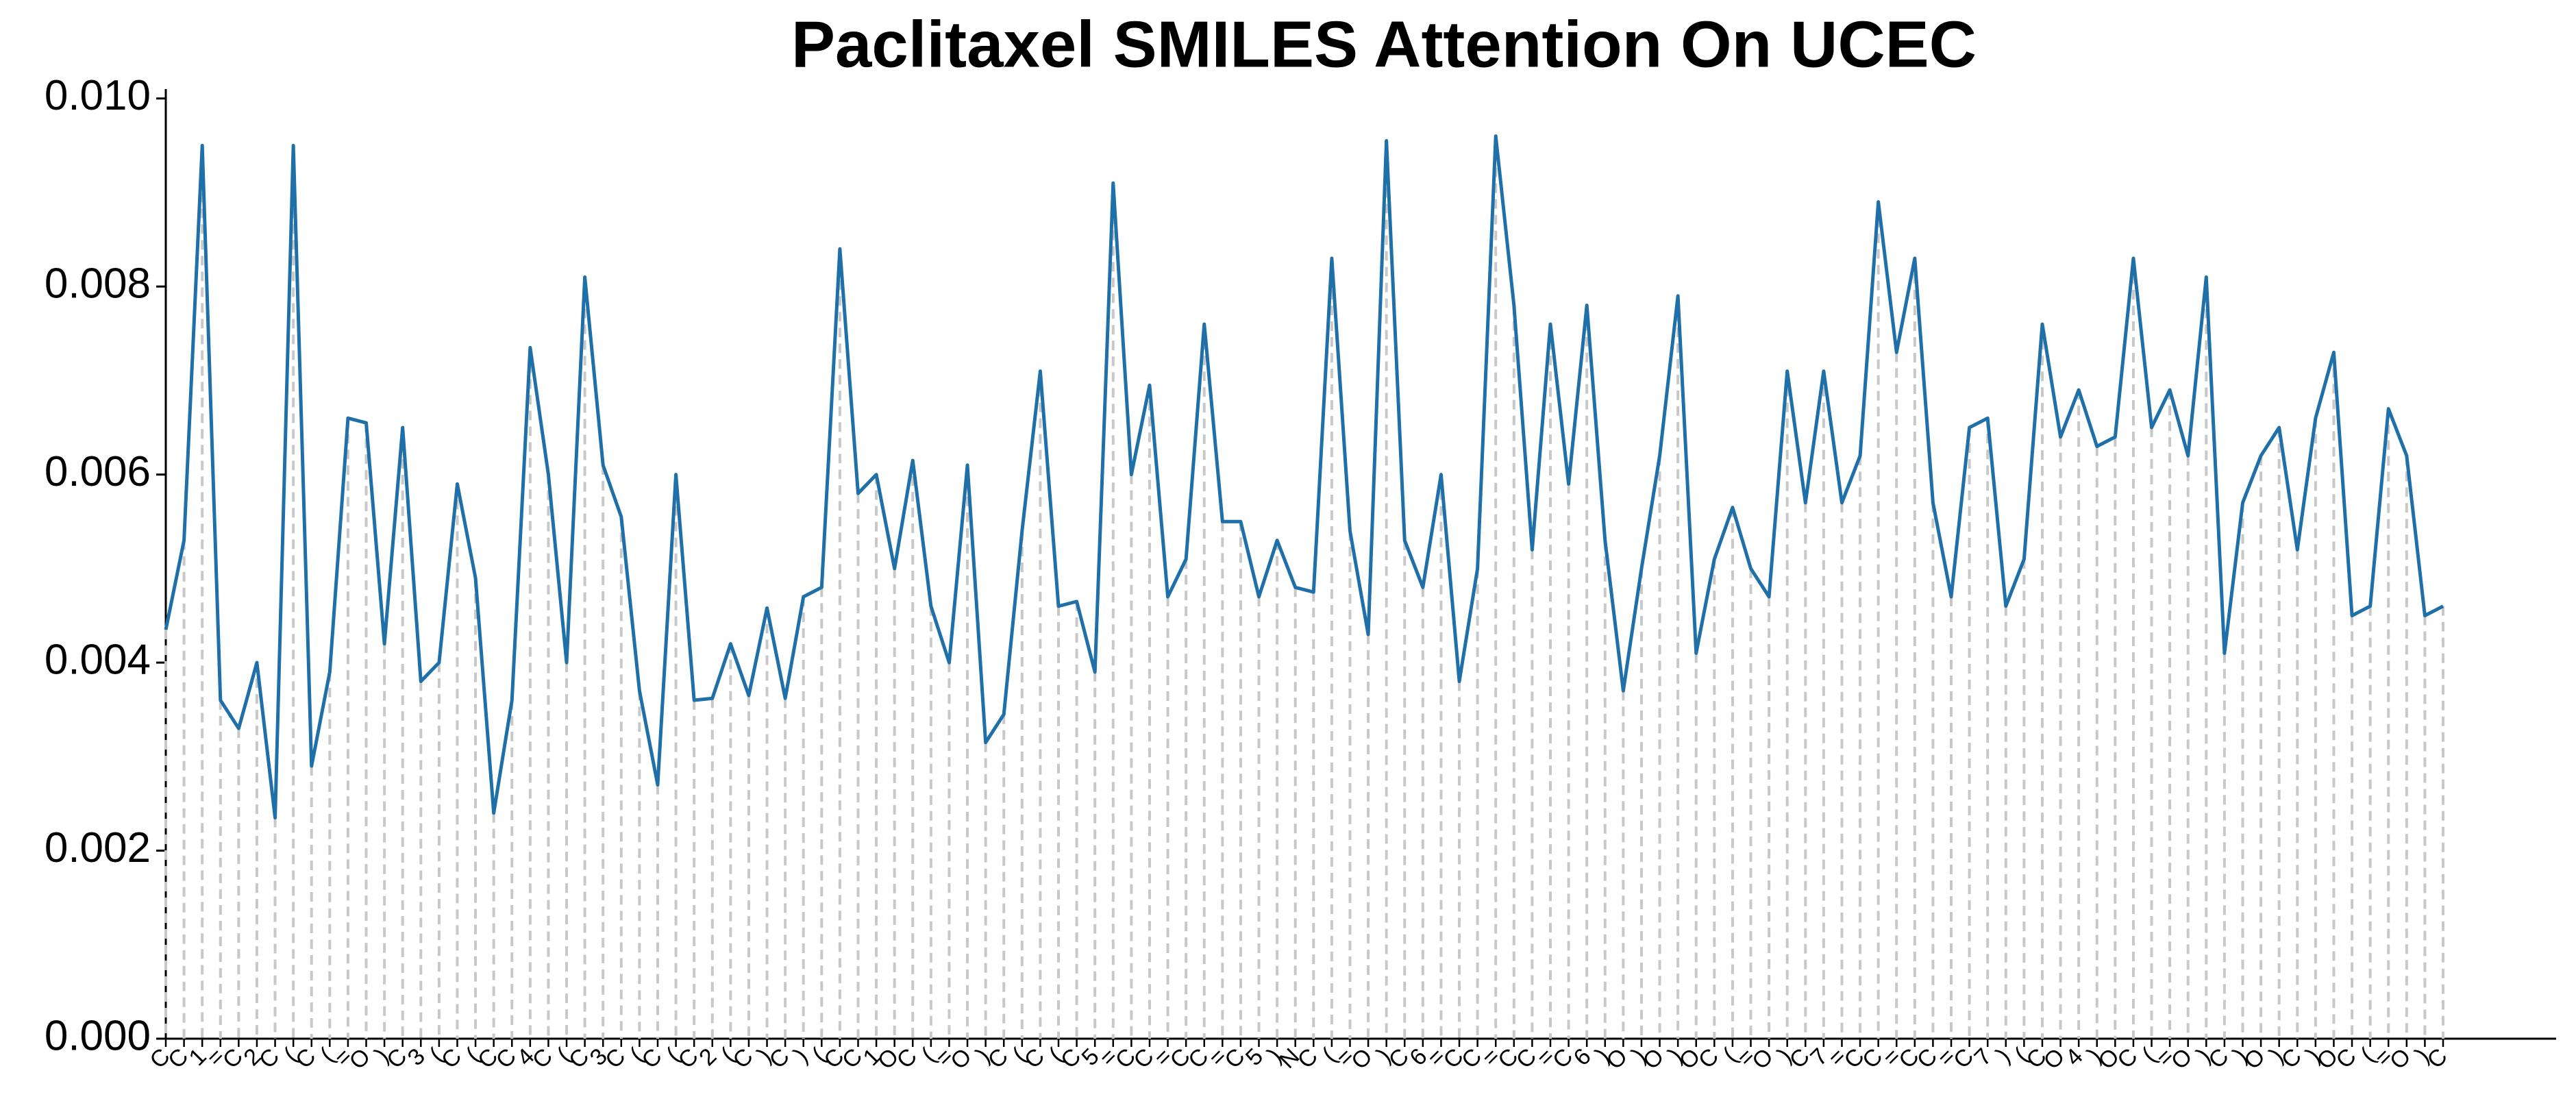 This screenshot has width=2576, height=1112. What do you see at coordinates (98, 95) in the screenshot?
I see `y-tick-label: 0.010` at bounding box center [98, 95].